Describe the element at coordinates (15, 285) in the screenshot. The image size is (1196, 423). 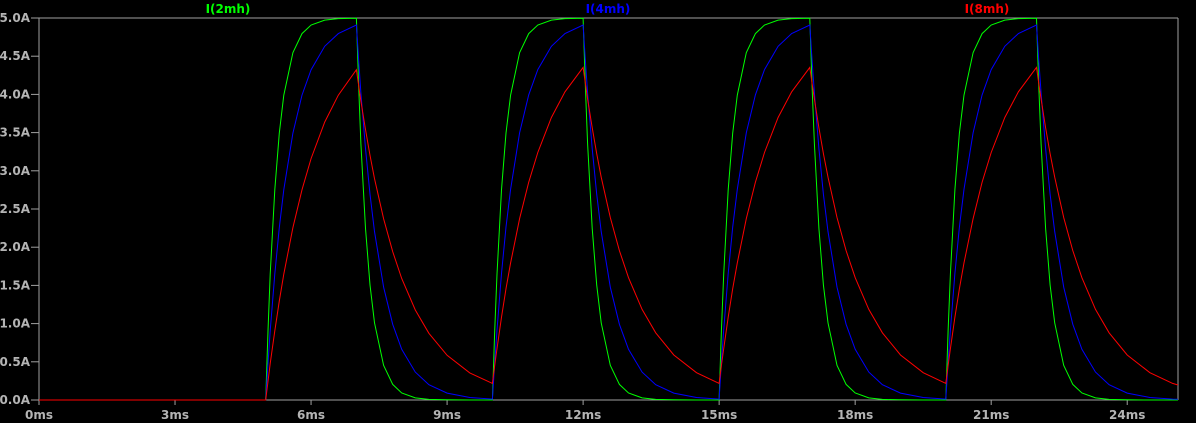
I see `y-tick-label: 1.5A` at that location.